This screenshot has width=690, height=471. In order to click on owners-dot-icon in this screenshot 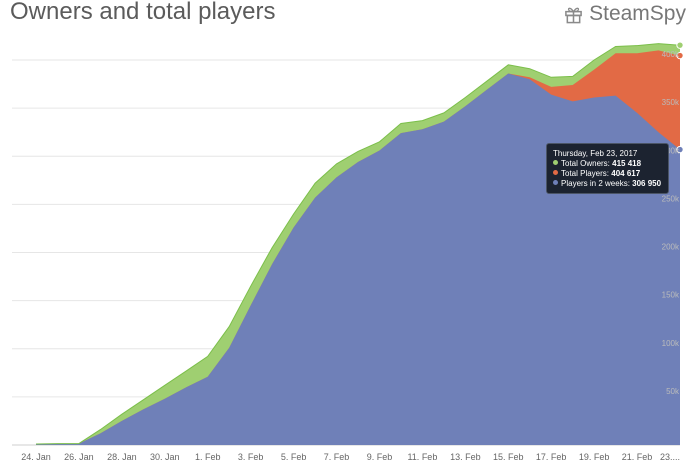, I will do `click(555, 162)`.